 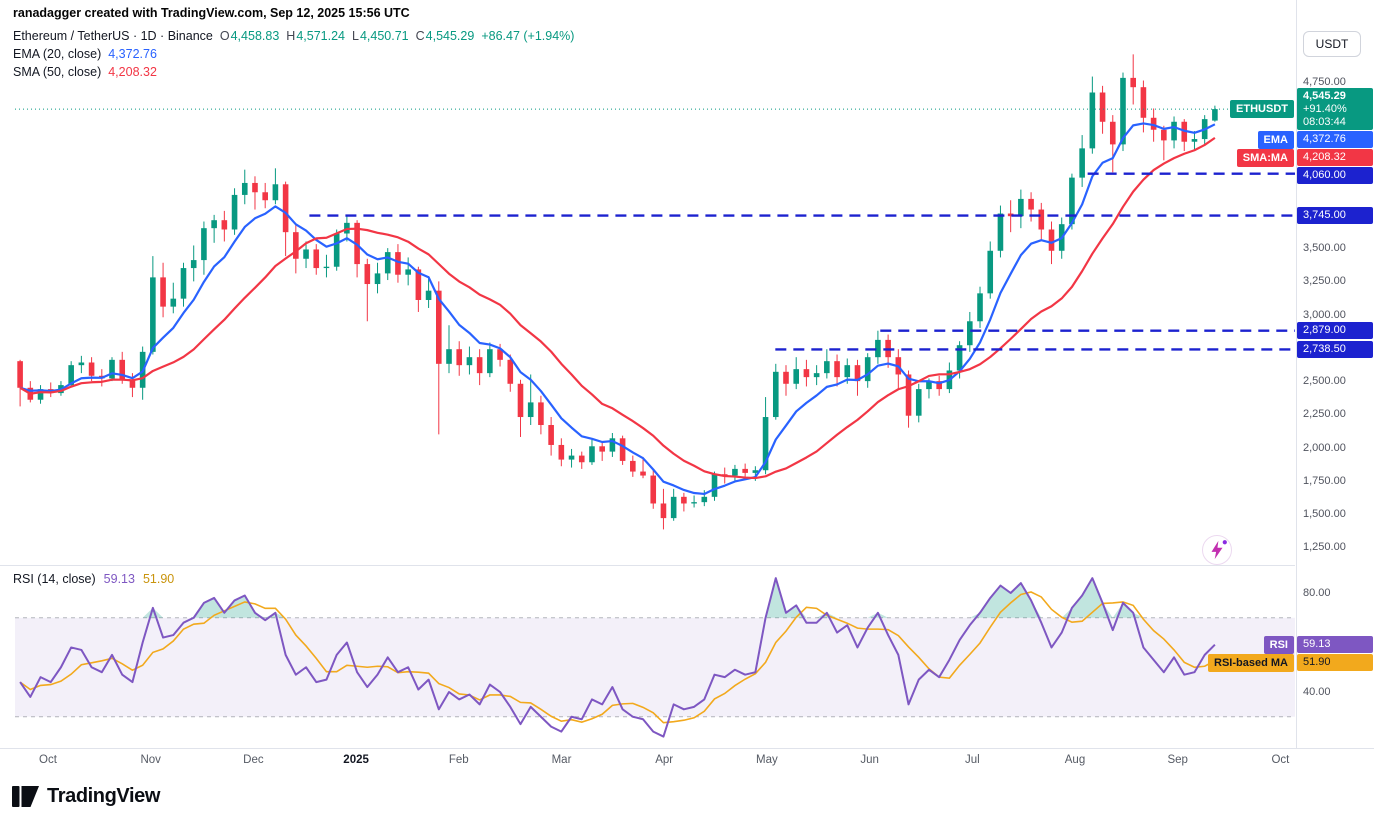 I want to click on time-axis: Oct Nov Dec 2025 Feb Mar Apr May Jun Jul Aug Sep Oct, so click(x=687, y=762).